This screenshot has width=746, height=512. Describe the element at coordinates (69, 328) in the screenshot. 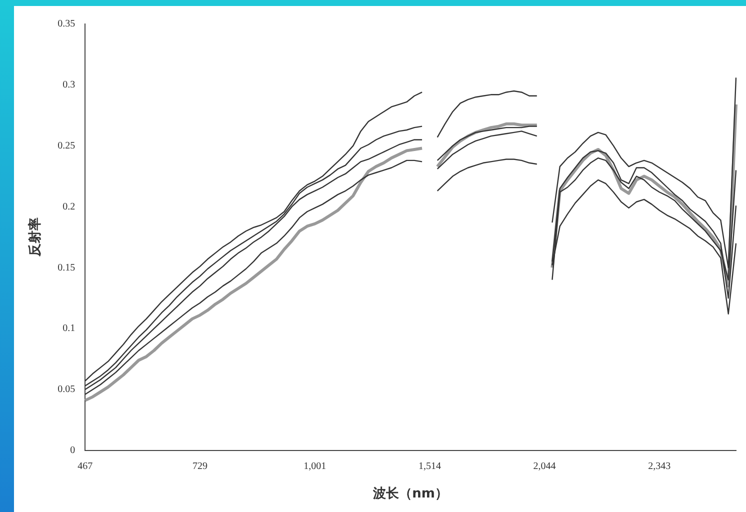

I see `y-tick-label: 0.1` at that location.